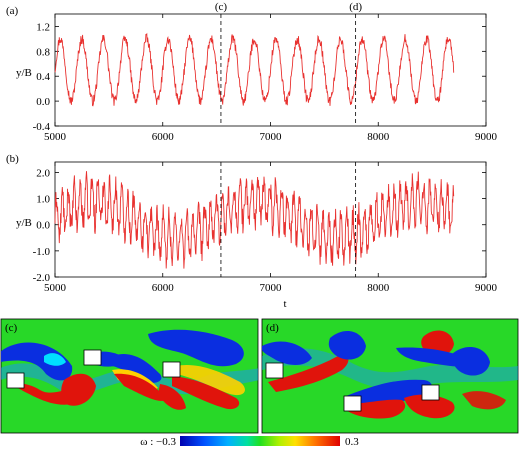  I want to click on snapshot-marker-label: (c), so click(221, 7).